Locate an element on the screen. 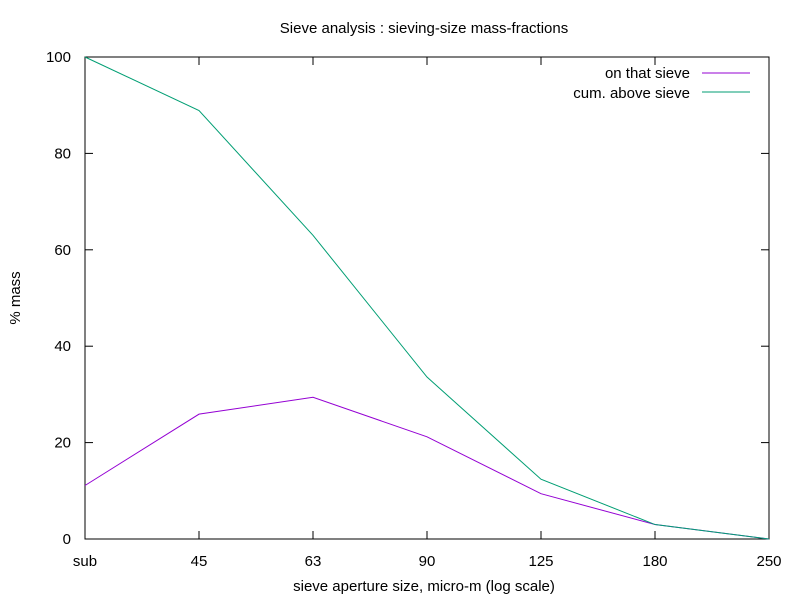  y-tick-label: 60 is located at coordinates (62, 250).